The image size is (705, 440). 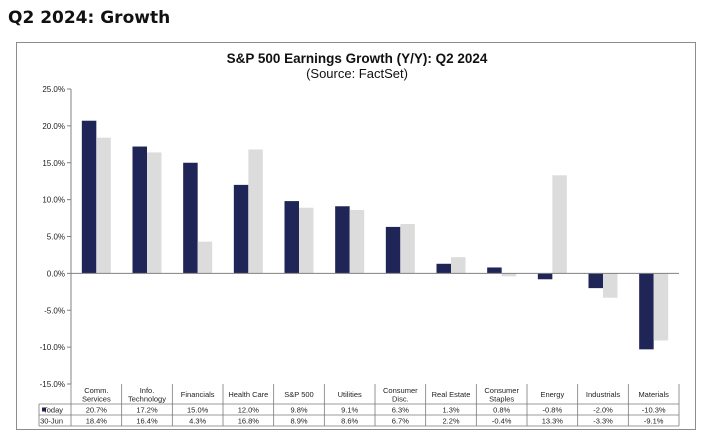 What do you see at coordinates (53, 163) in the screenshot?
I see `y-tick-label: 15.0%` at bounding box center [53, 163].